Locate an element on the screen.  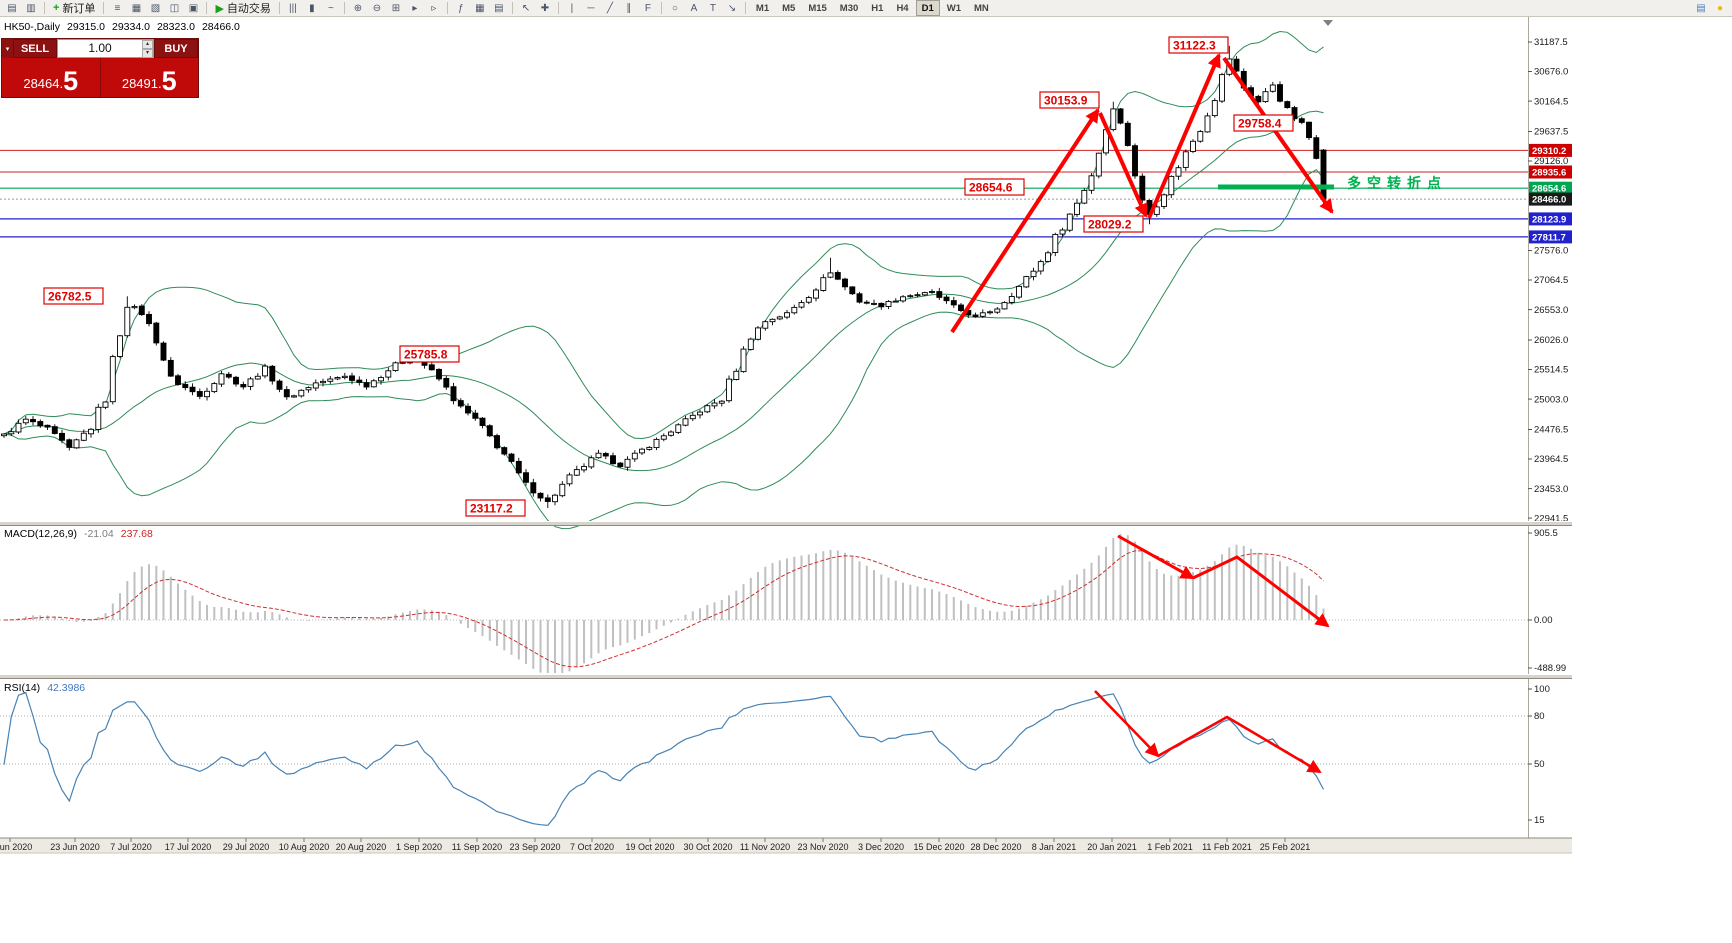
price-label-annotation: 30153.9 is located at coordinates (1069, 100).